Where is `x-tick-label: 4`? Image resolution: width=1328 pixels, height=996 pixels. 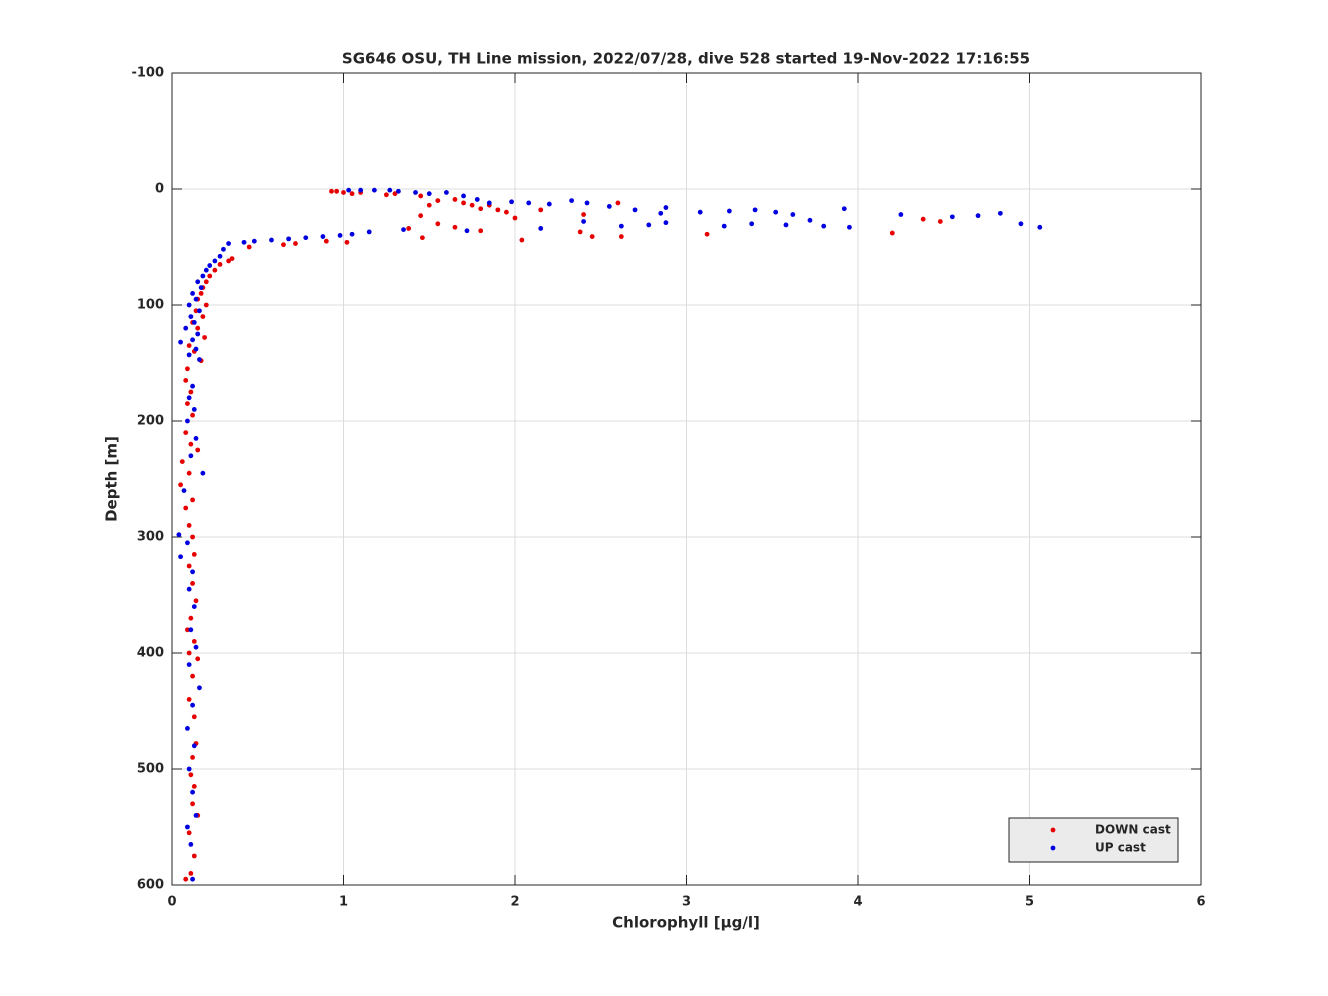 x-tick-label: 4 is located at coordinates (857, 902).